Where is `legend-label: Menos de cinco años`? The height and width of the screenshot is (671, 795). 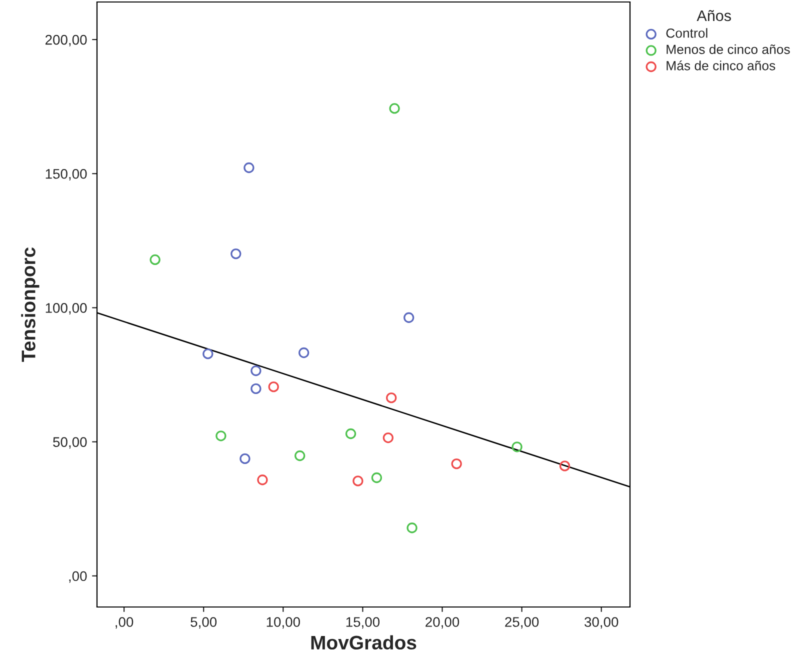
legend-label: Menos de cinco años is located at coordinates (728, 49).